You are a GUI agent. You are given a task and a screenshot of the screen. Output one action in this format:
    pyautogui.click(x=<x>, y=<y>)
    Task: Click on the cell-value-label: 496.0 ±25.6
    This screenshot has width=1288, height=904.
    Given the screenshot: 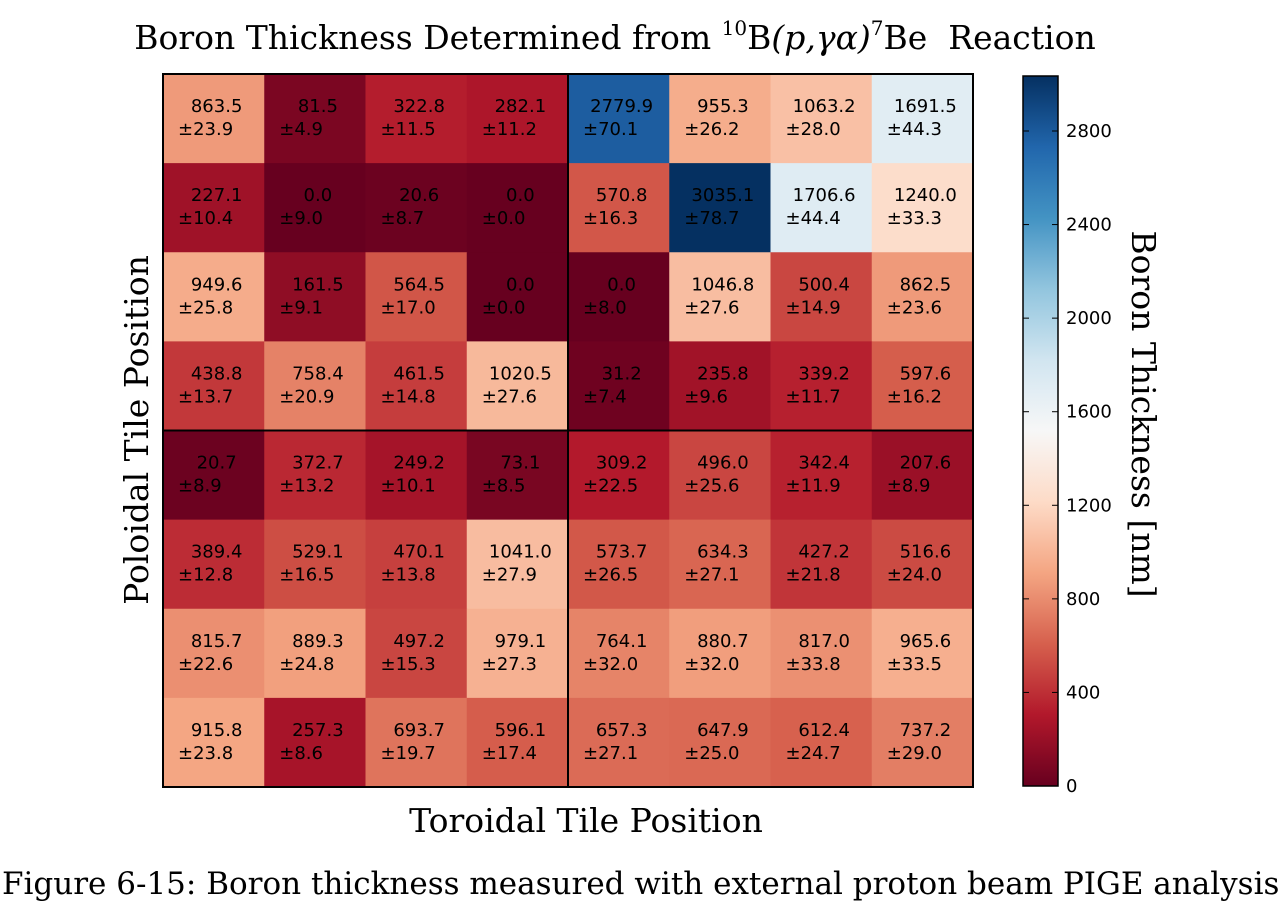 What is the action you would take?
    pyautogui.click(x=716, y=475)
    